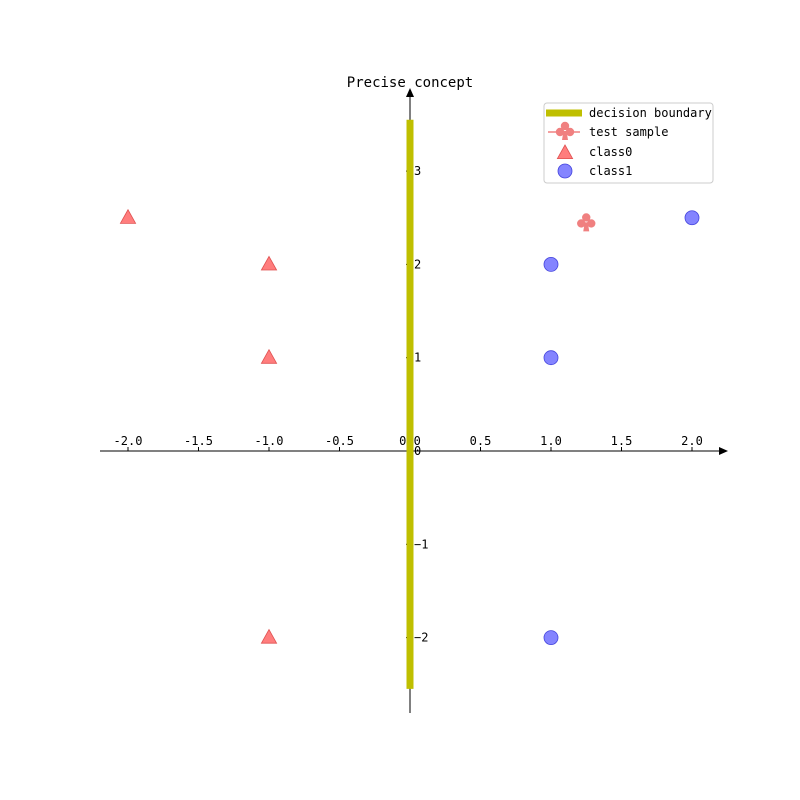  What do you see at coordinates (417, 264) in the screenshot?
I see `y-tick-label: 2` at bounding box center [417, 264].